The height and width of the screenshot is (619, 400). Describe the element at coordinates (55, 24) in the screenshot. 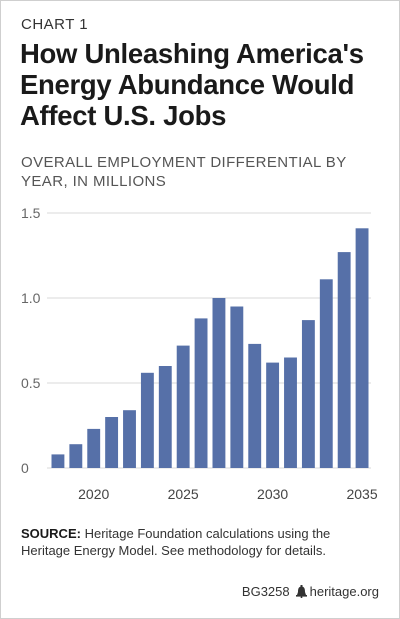

I see `chart-kicker: CHART 1` at that location.